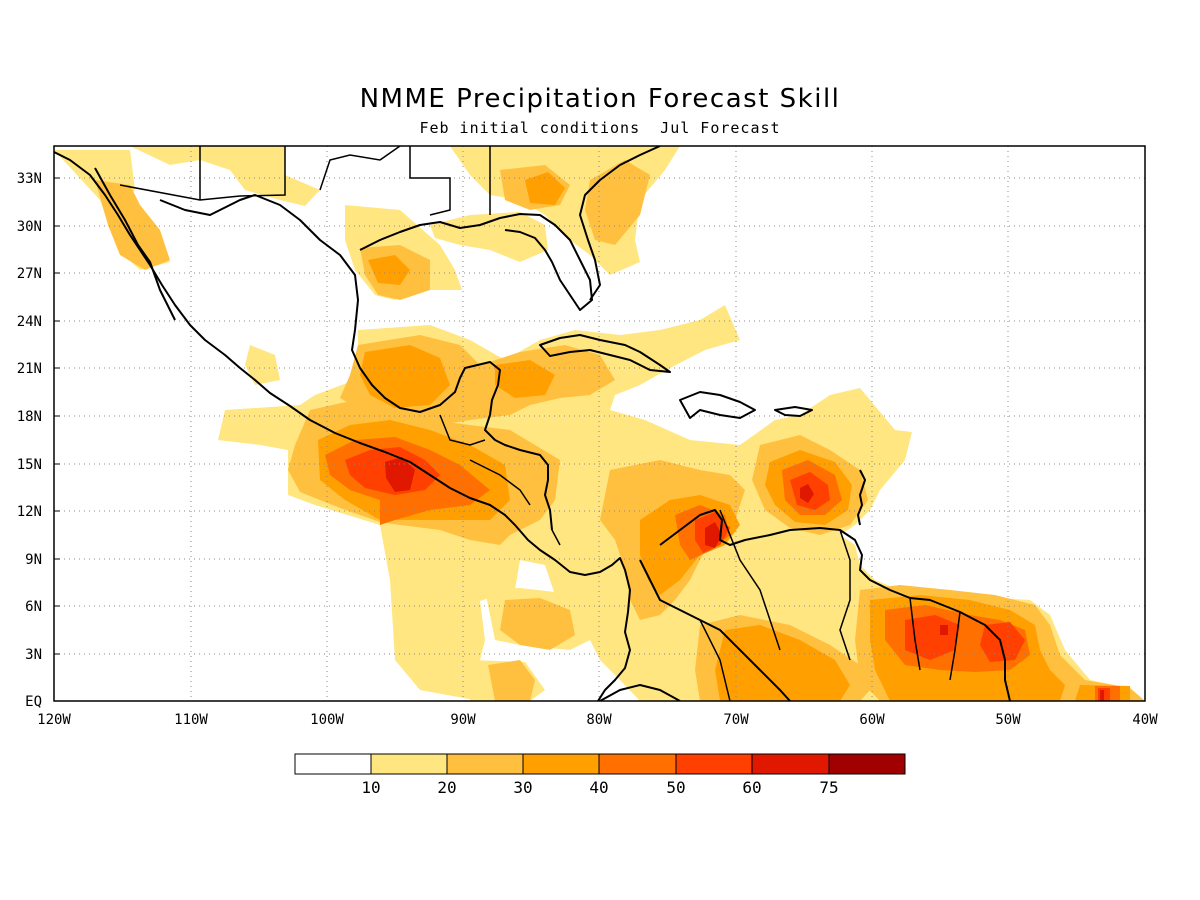 Image resolution: width=1200 pixels, height=900 pixels. I want to click on color-legend: 10 20 30 40 50 60 75, so click(600, 775).